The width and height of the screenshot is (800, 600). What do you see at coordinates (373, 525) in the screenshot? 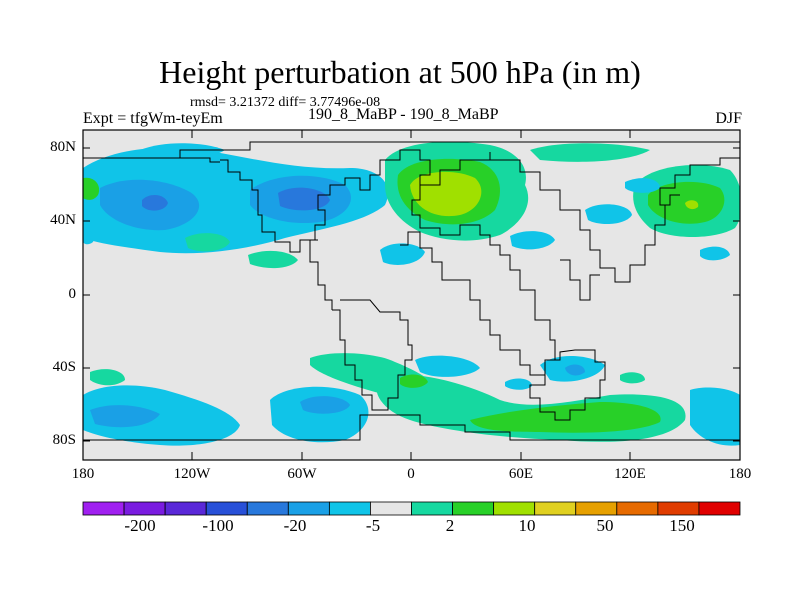
I see `colorbar-label-4: -5` at bounding box center [373, 525].